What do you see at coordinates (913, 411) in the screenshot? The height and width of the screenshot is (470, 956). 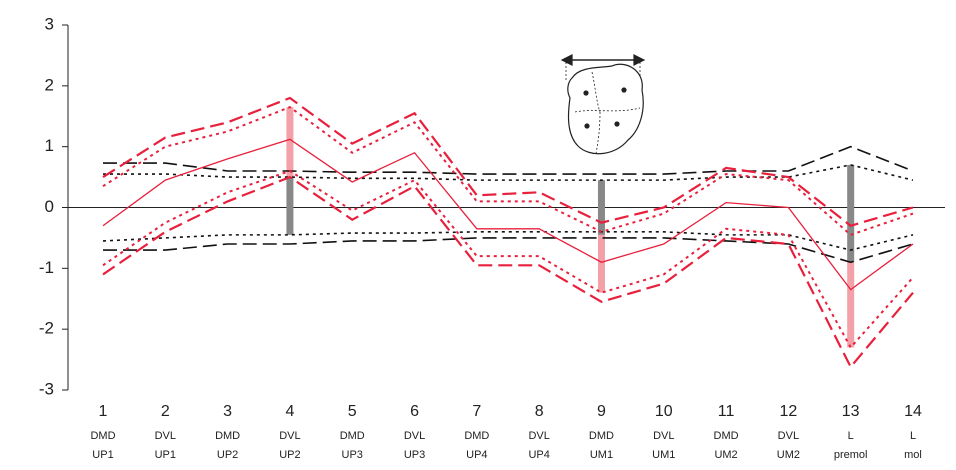 I see `x-tick-label: 14` at bounding box center [913, 411].